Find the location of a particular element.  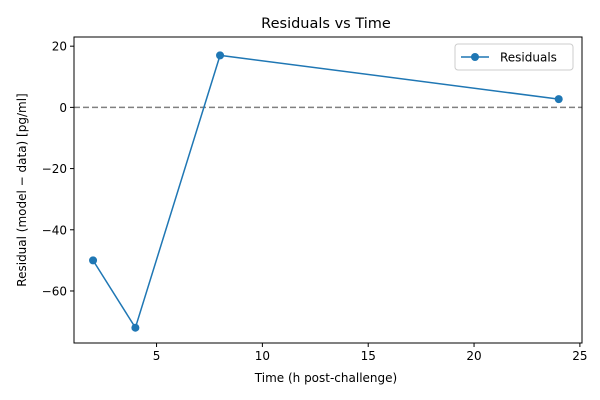

x-tick-label: 25 is located at coordinates (579, 356).